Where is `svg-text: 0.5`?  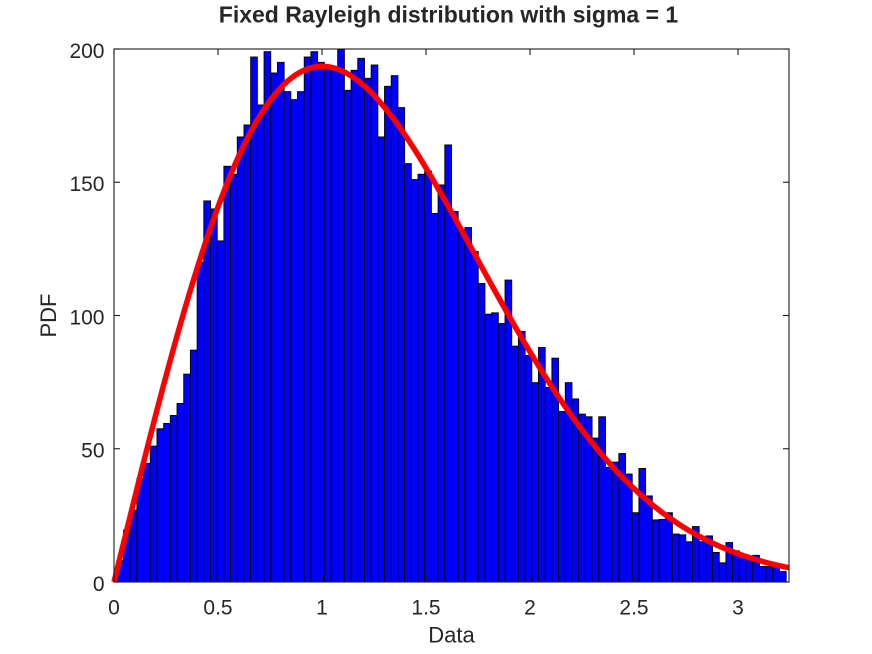
svg-text: 0.5 is located at coordinates (217, 608).